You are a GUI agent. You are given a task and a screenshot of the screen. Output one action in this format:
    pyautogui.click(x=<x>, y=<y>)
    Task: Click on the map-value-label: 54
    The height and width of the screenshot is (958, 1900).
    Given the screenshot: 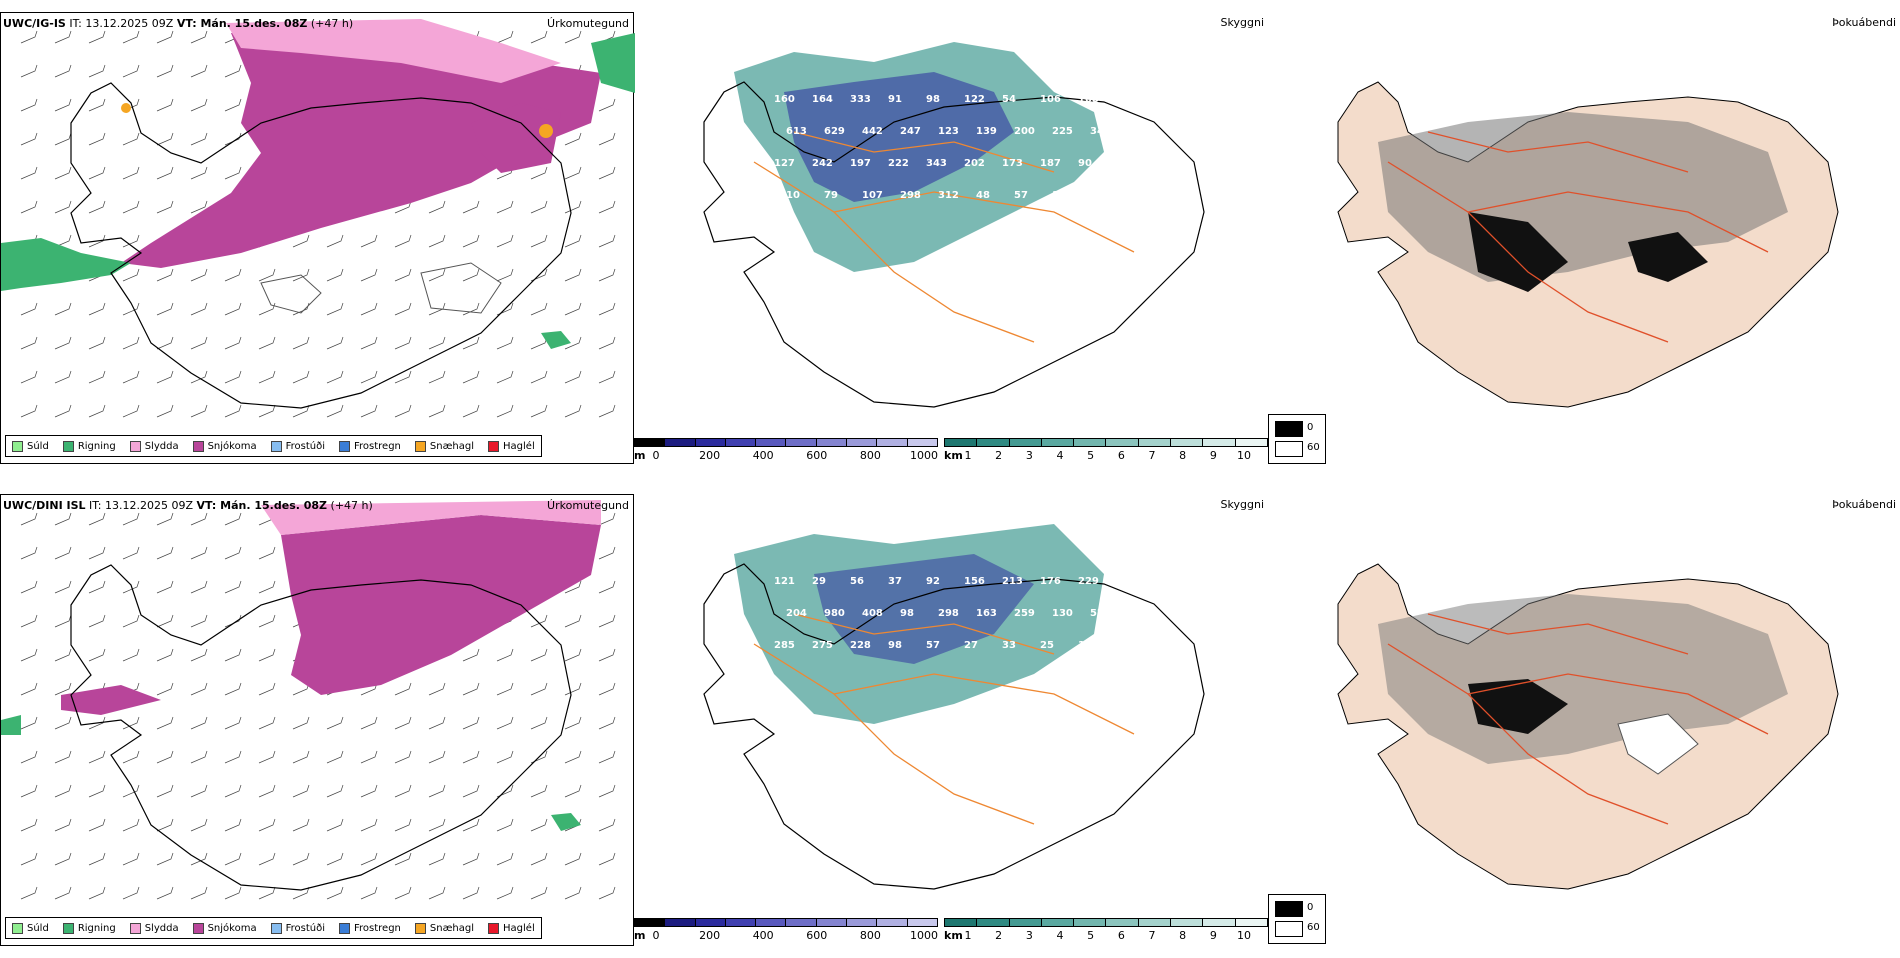 What is the action you would take?
    pyautogui.click(x=1009, y=99)
    